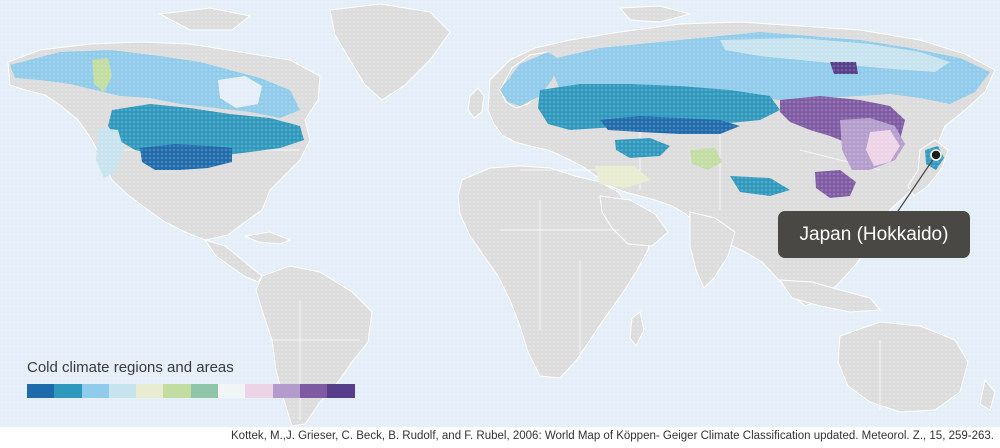 This screenshot has width=1000, height=448. What do you see at coordinates (919, 180) in the screenshot?
I see `callout-leader` at bounding box center [919, 180].